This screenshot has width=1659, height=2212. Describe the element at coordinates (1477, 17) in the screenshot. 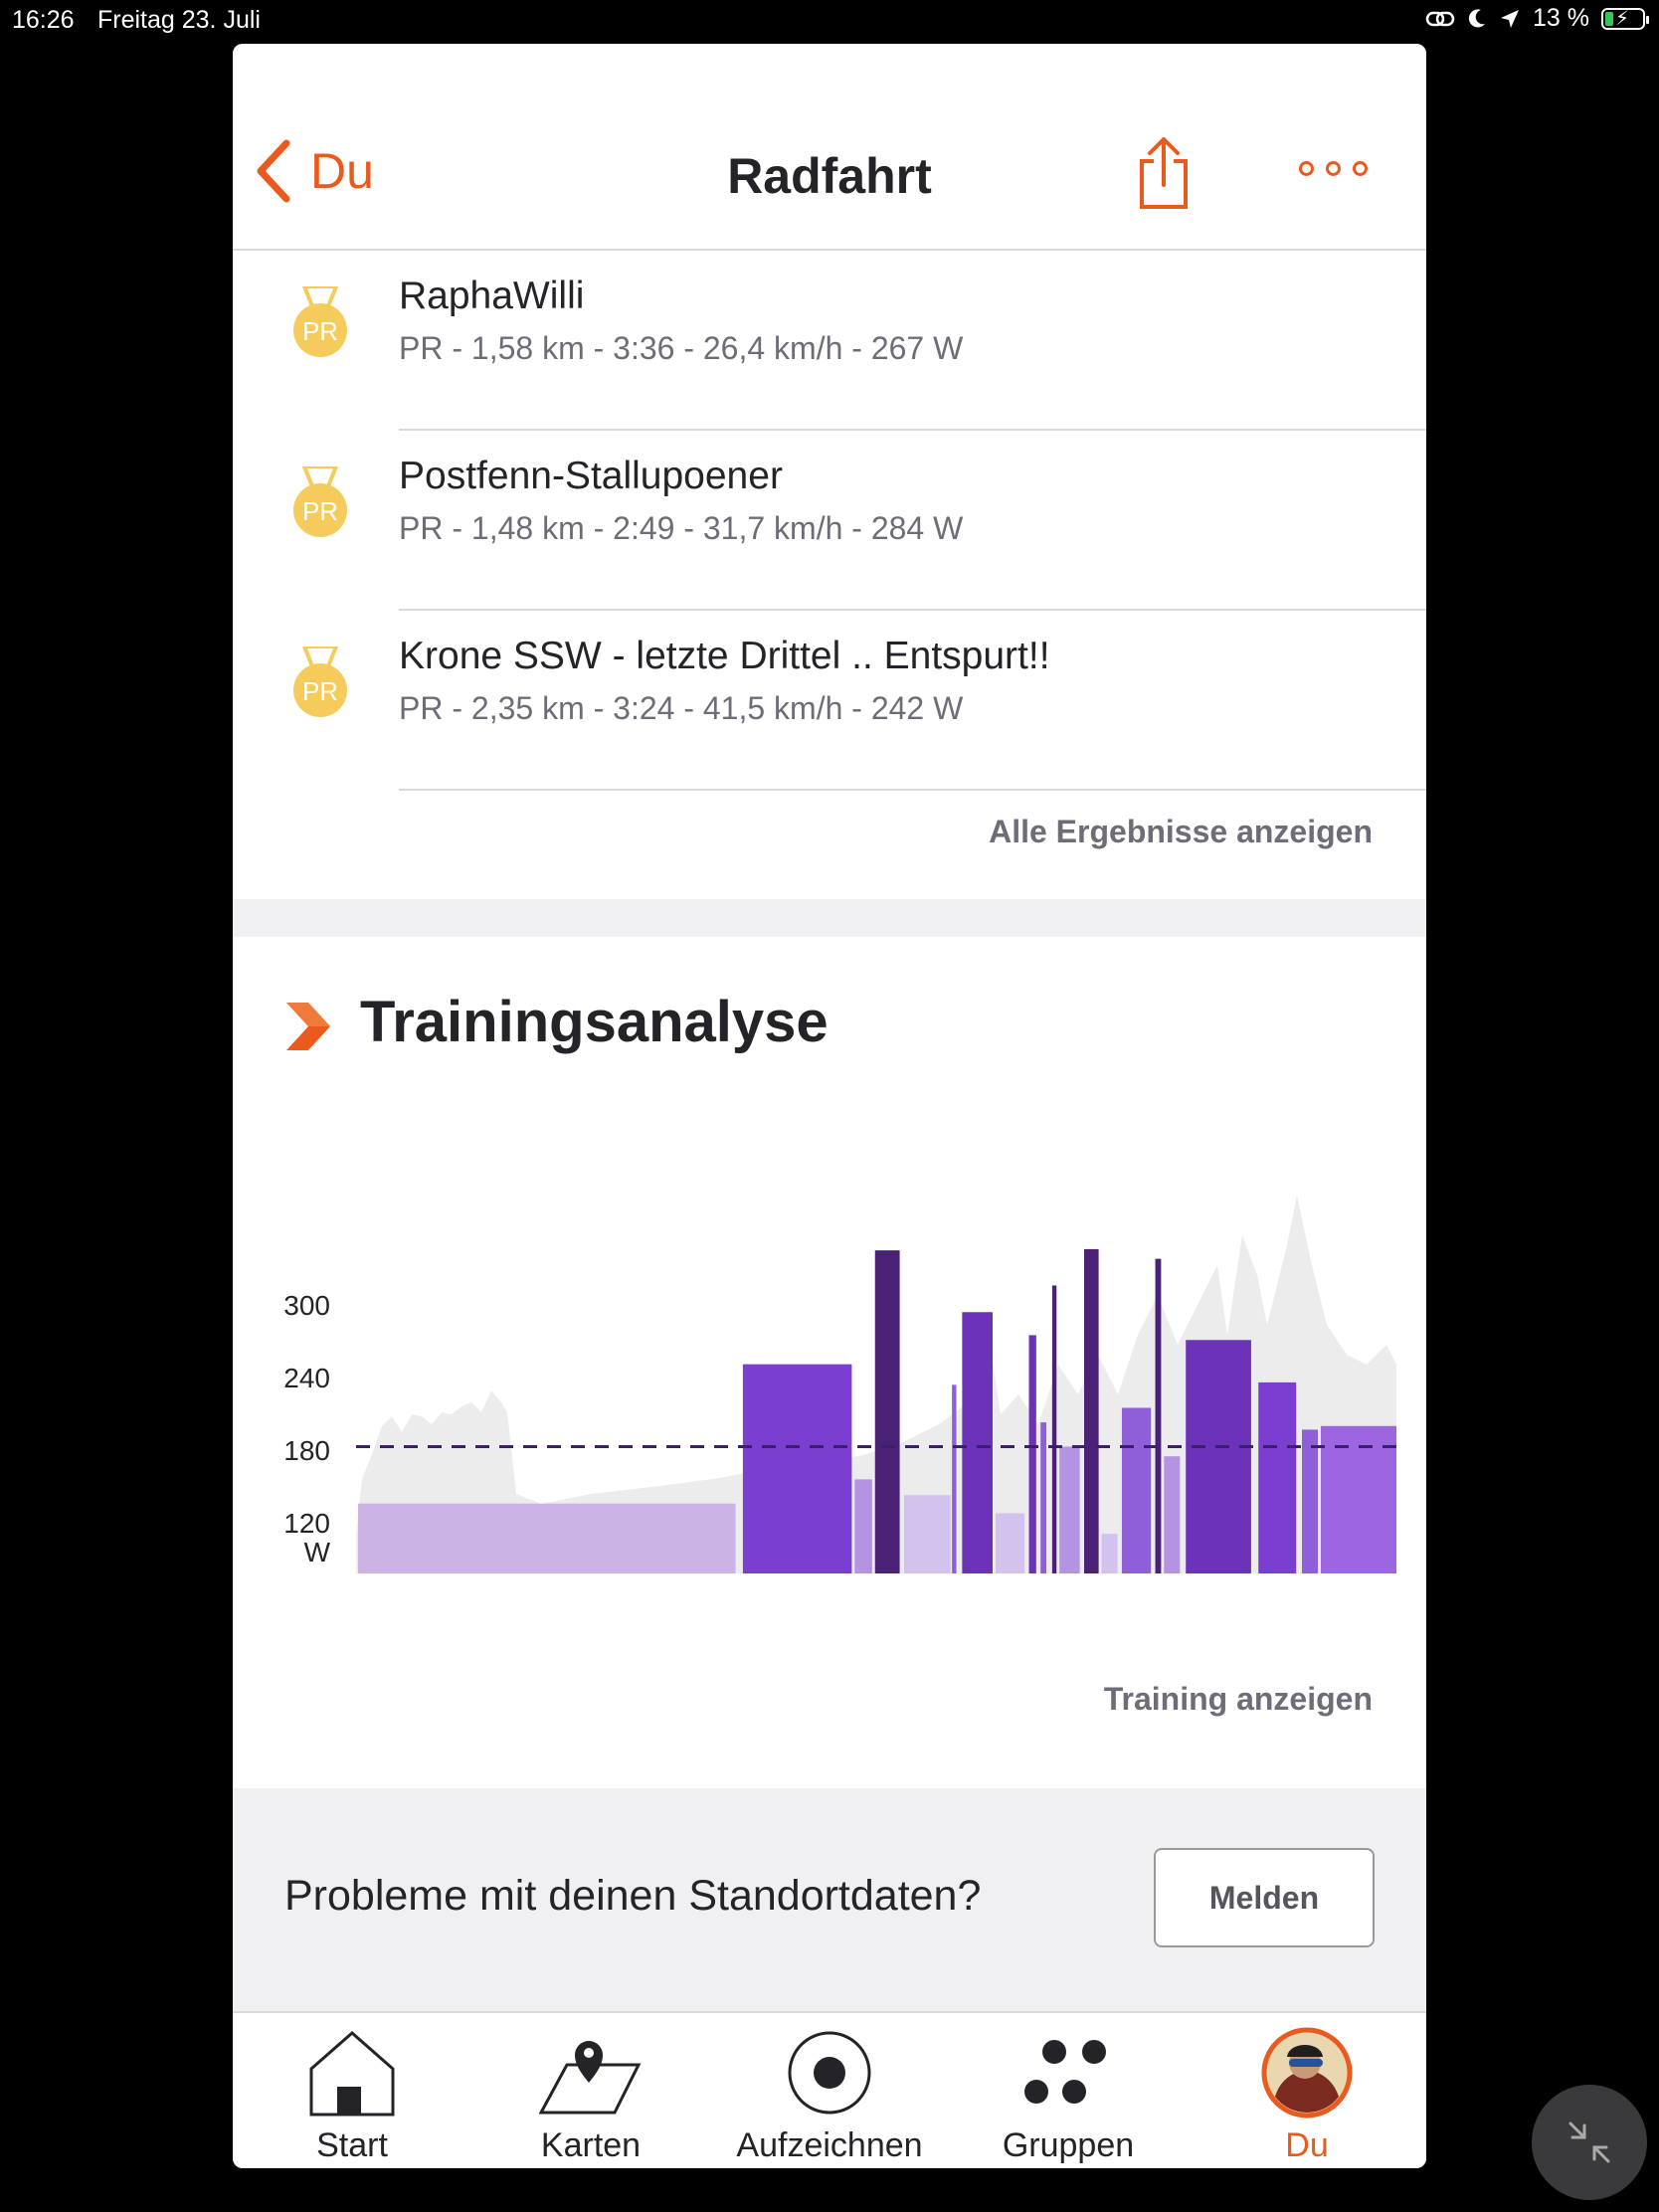

I see `moon-icon` at that location.